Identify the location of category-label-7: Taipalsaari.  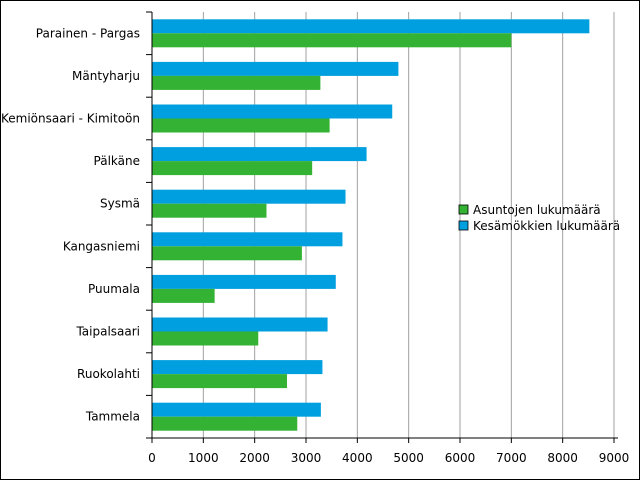
(107, 332).